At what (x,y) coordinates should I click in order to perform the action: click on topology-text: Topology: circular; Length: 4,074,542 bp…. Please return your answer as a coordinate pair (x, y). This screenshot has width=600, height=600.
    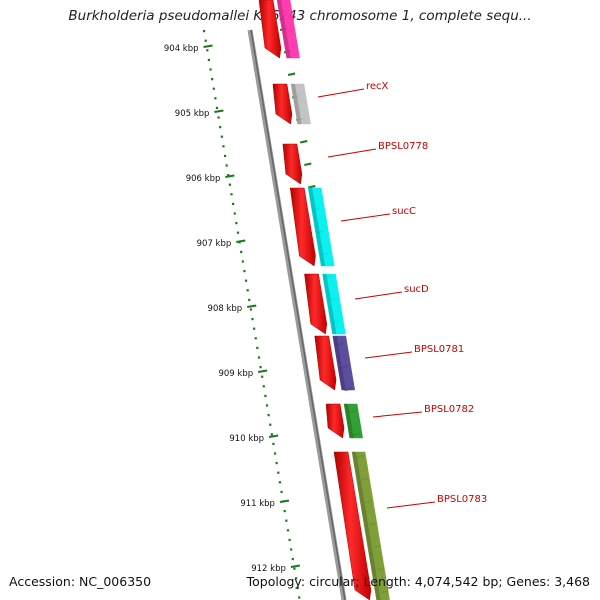
    Looking at the image, I should click on (418, 581).